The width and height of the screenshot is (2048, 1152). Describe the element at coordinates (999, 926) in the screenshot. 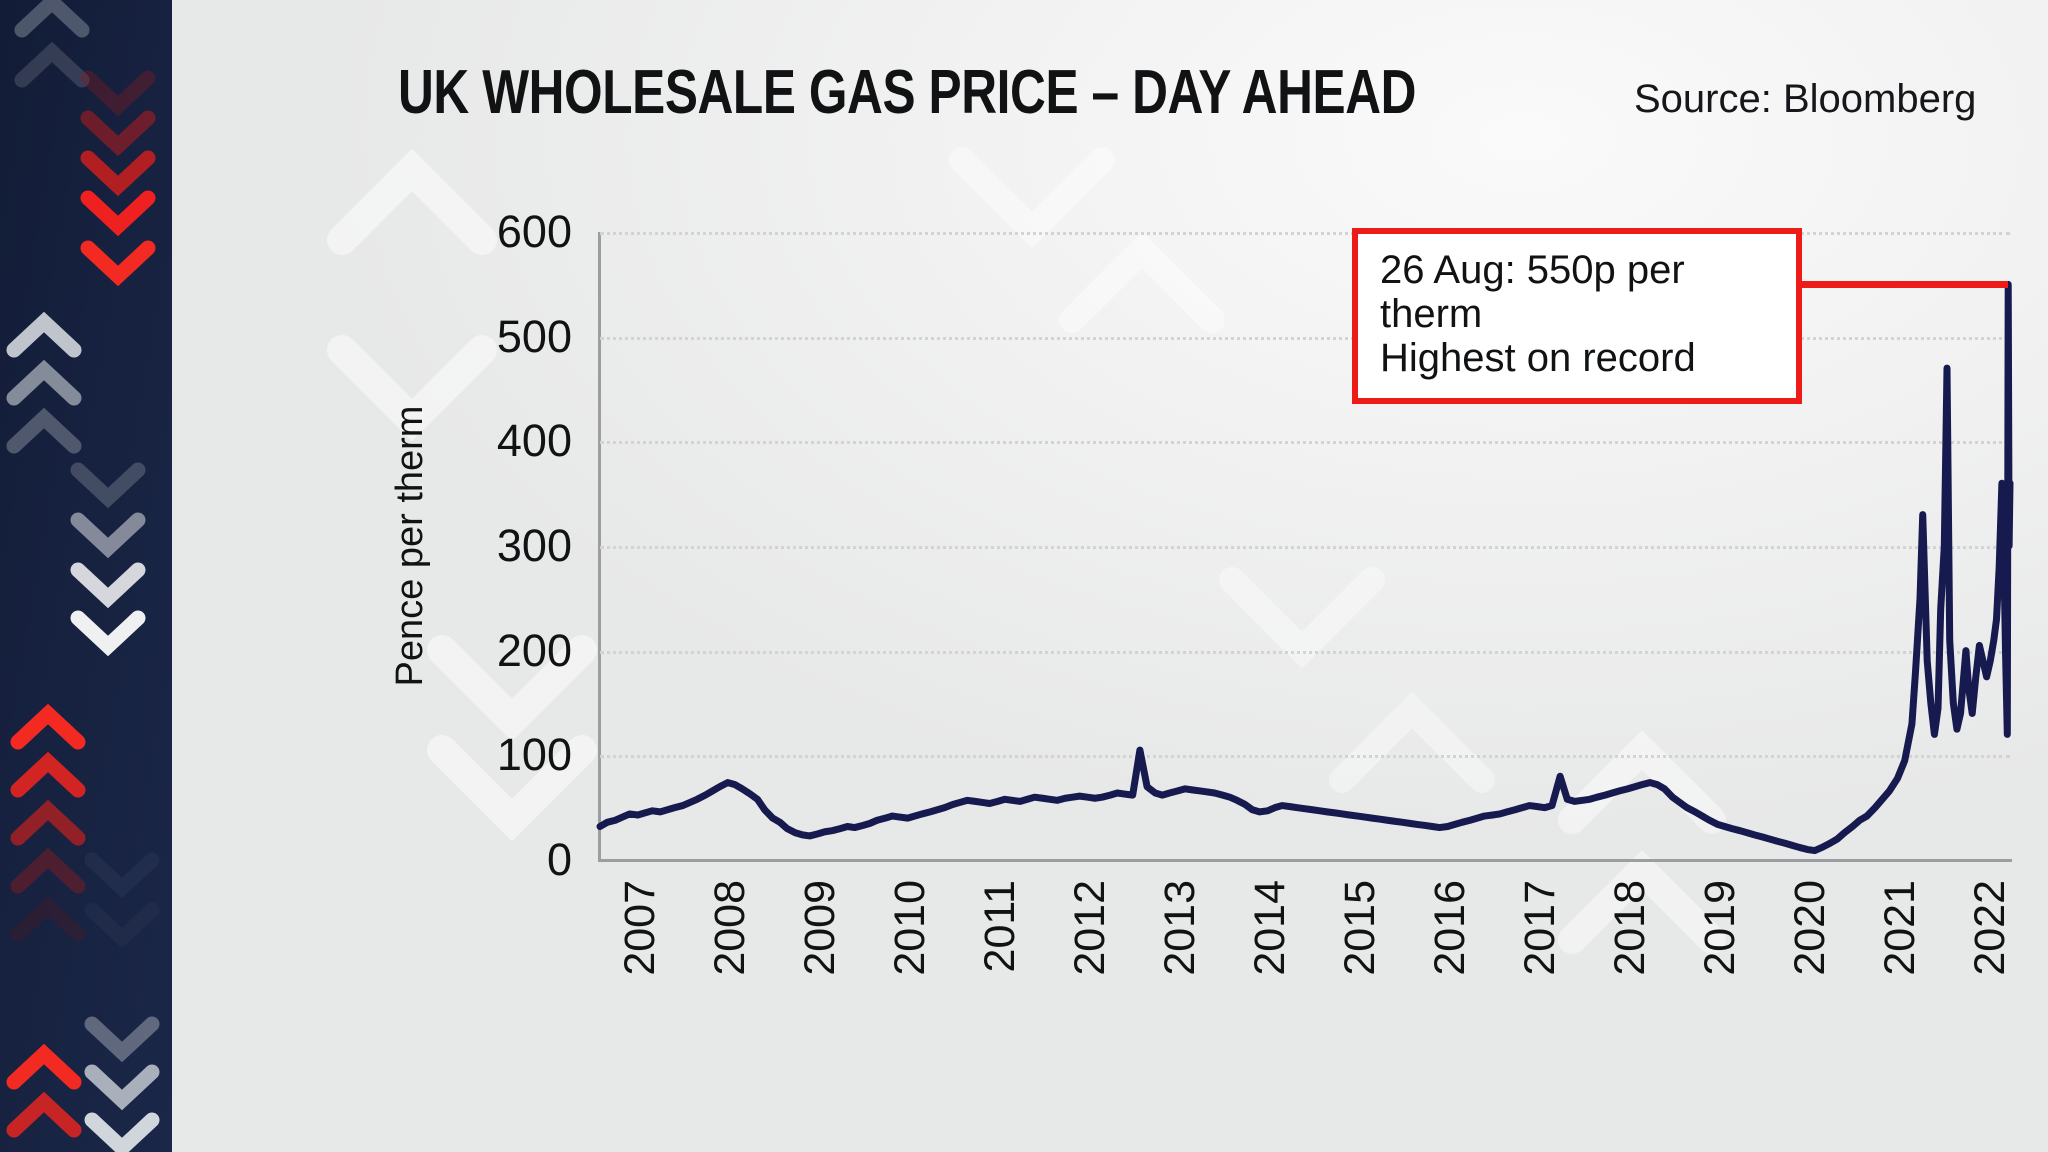

I see `x-axis-tick-label: 2011` at that location.